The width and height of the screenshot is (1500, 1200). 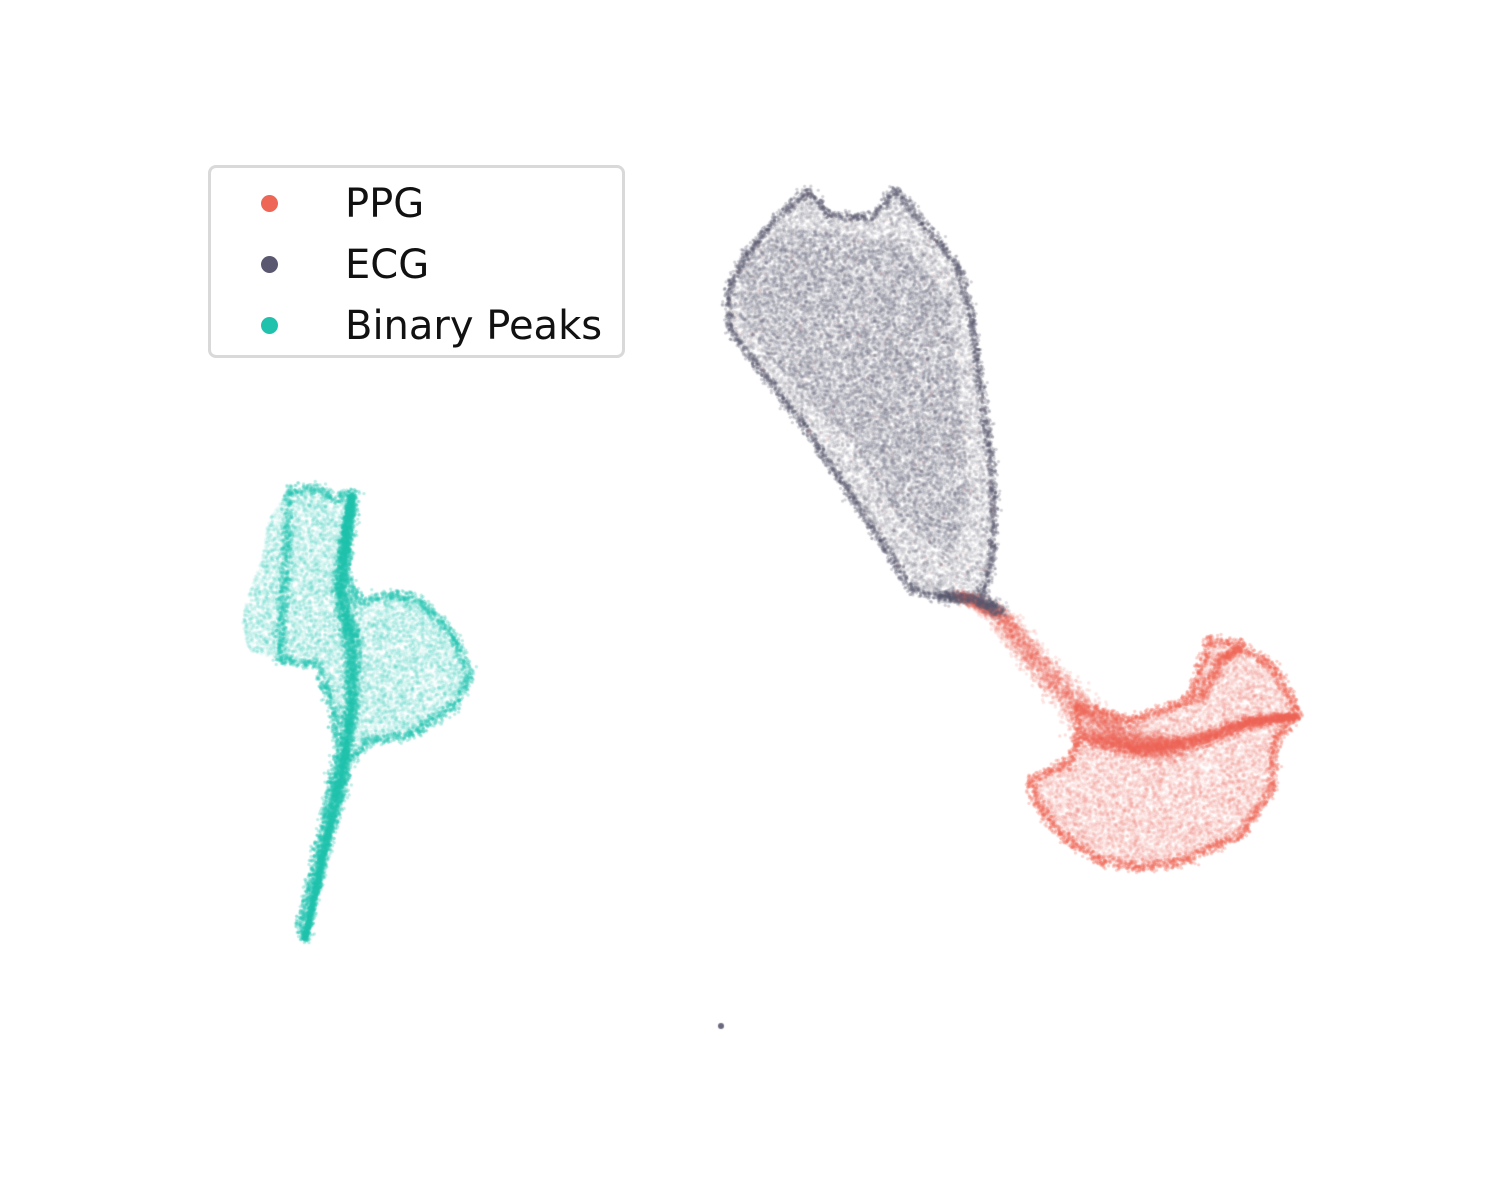 I want to click on legend-item-ppg: PPG, so click(x=416, y=204).